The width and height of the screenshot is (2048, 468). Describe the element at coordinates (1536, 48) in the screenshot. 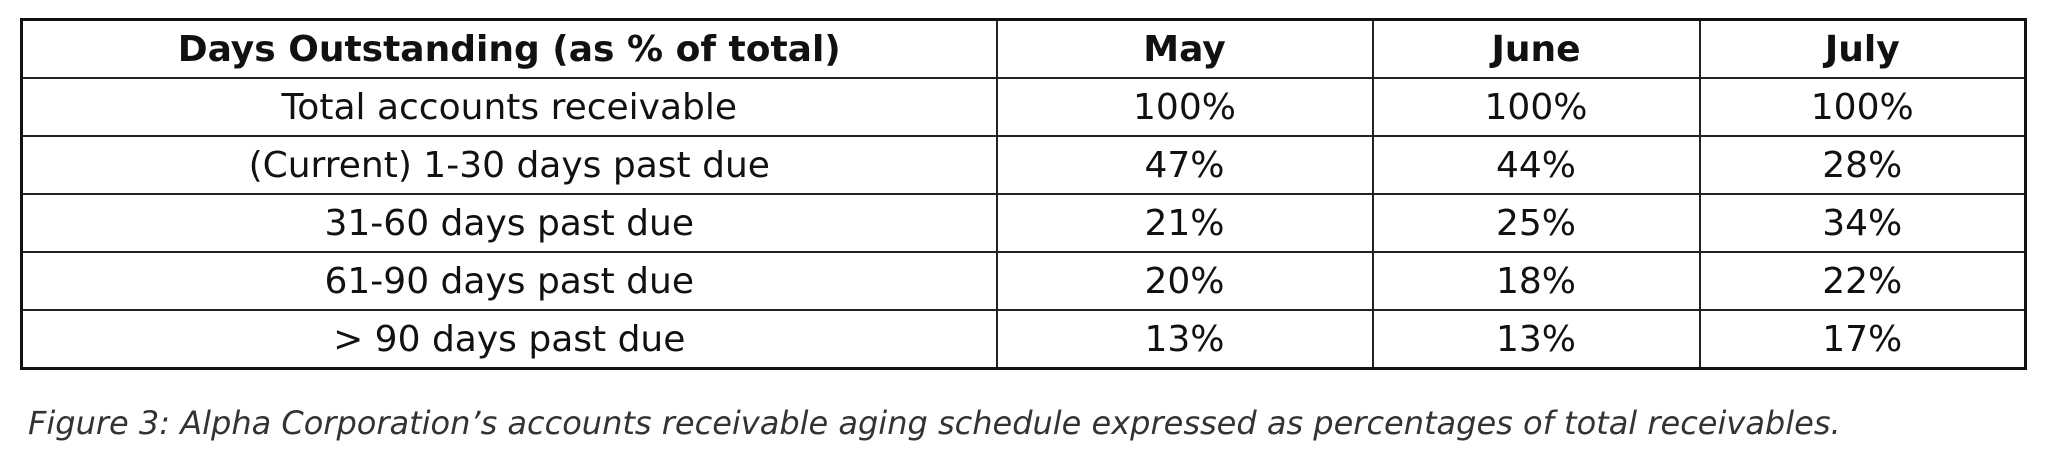

I see `header-cell: June` at that location.